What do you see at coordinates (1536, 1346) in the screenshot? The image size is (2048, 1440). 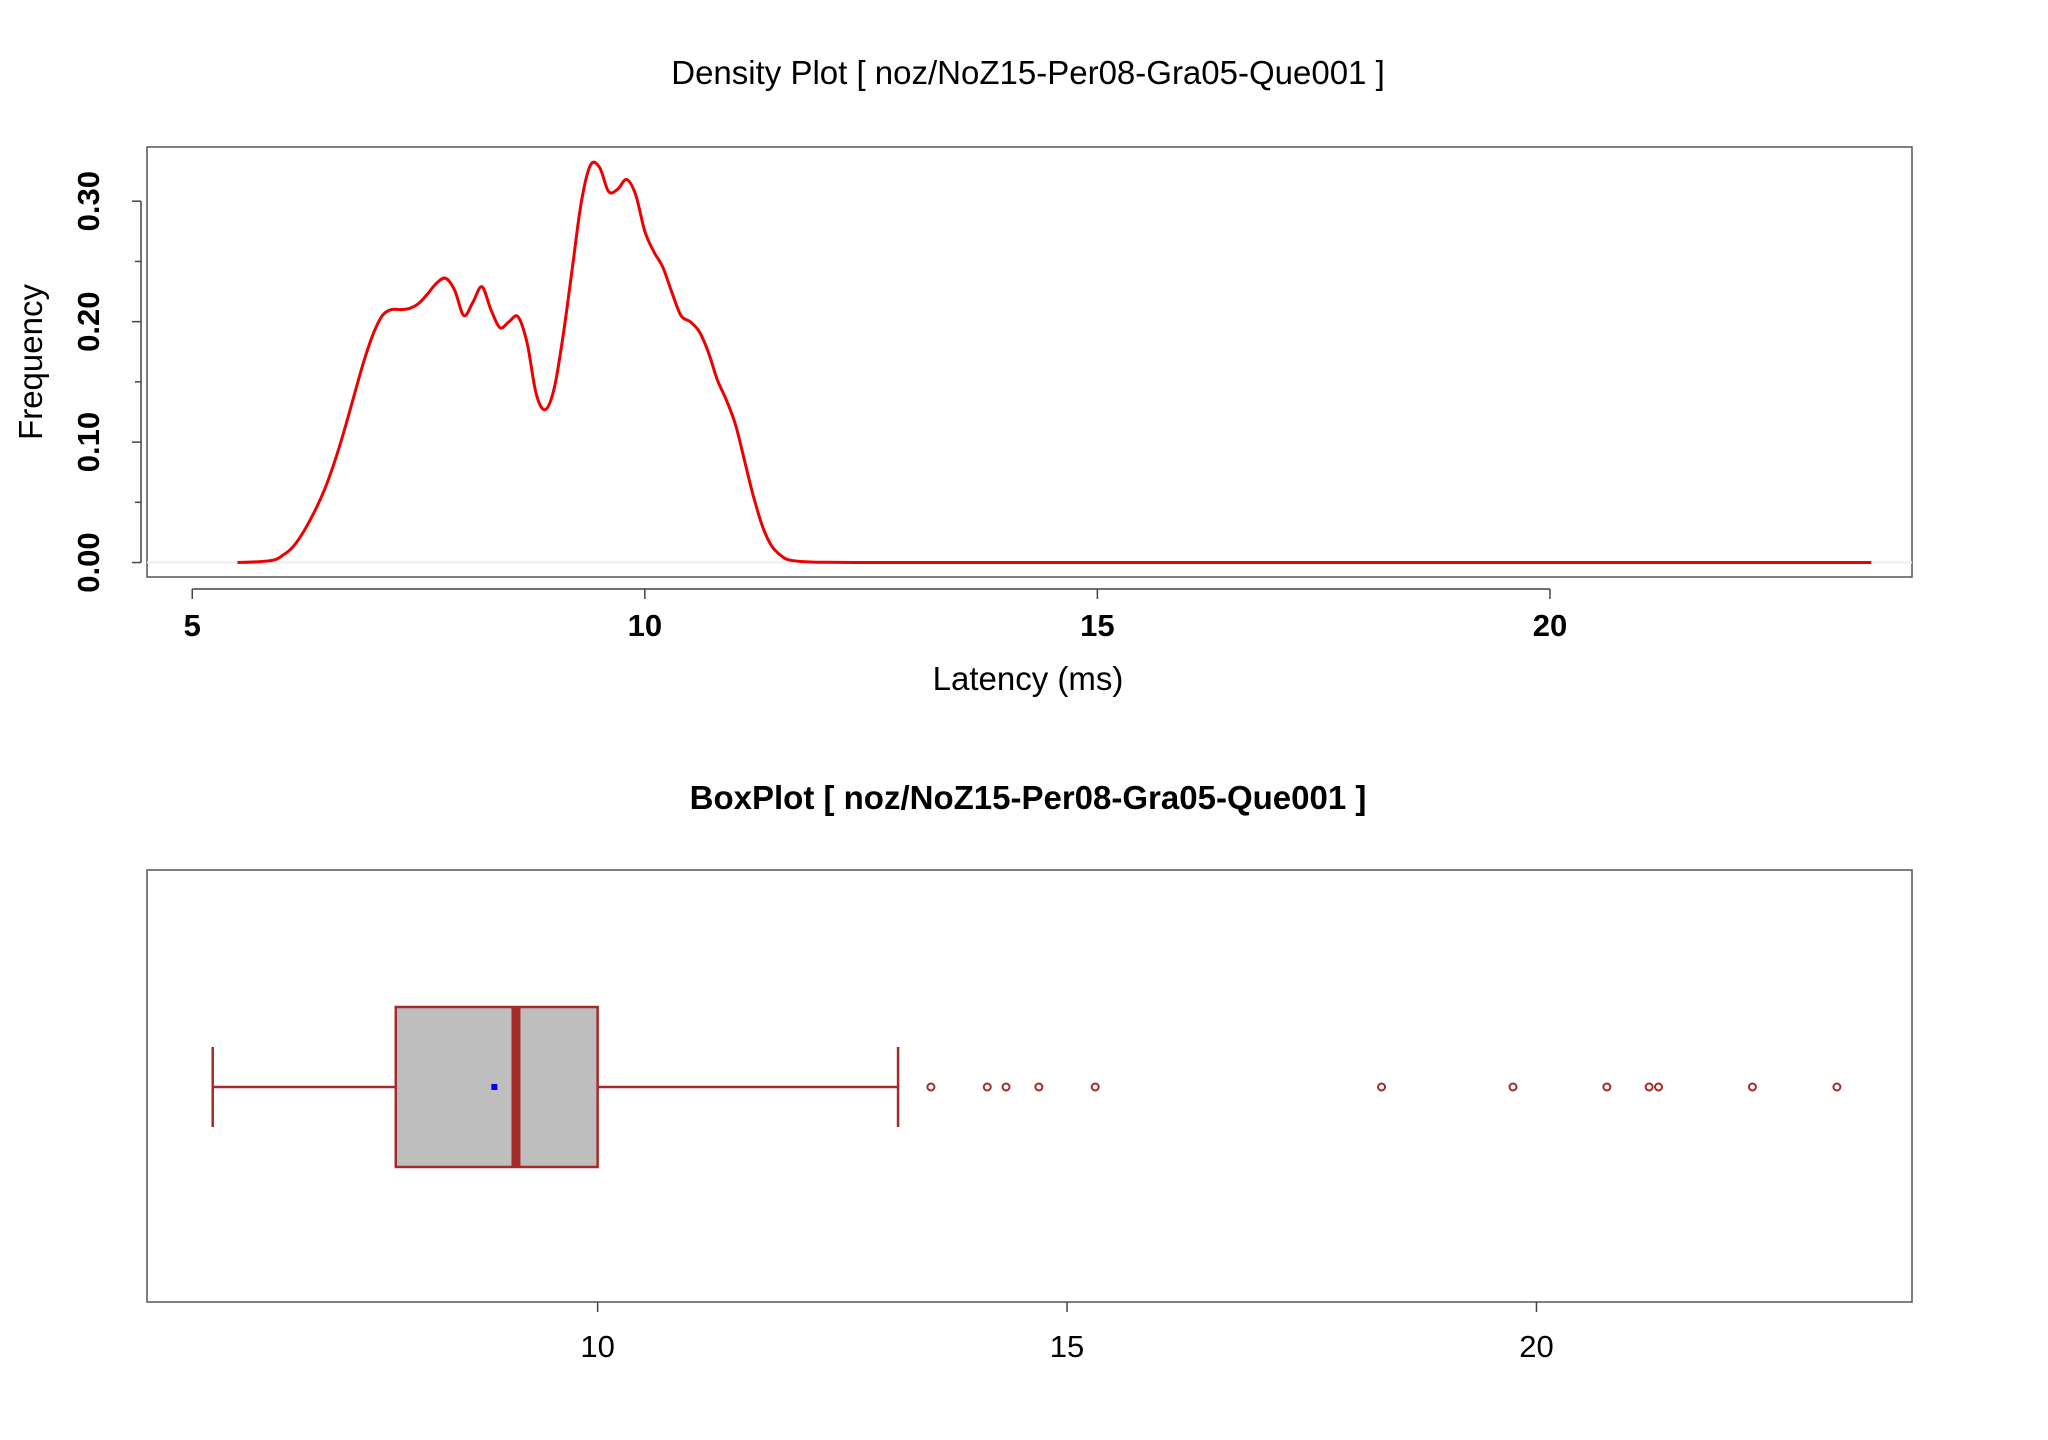 I see `boxplot-x-tick-label: 20` at bounding box center [1536, 1346].